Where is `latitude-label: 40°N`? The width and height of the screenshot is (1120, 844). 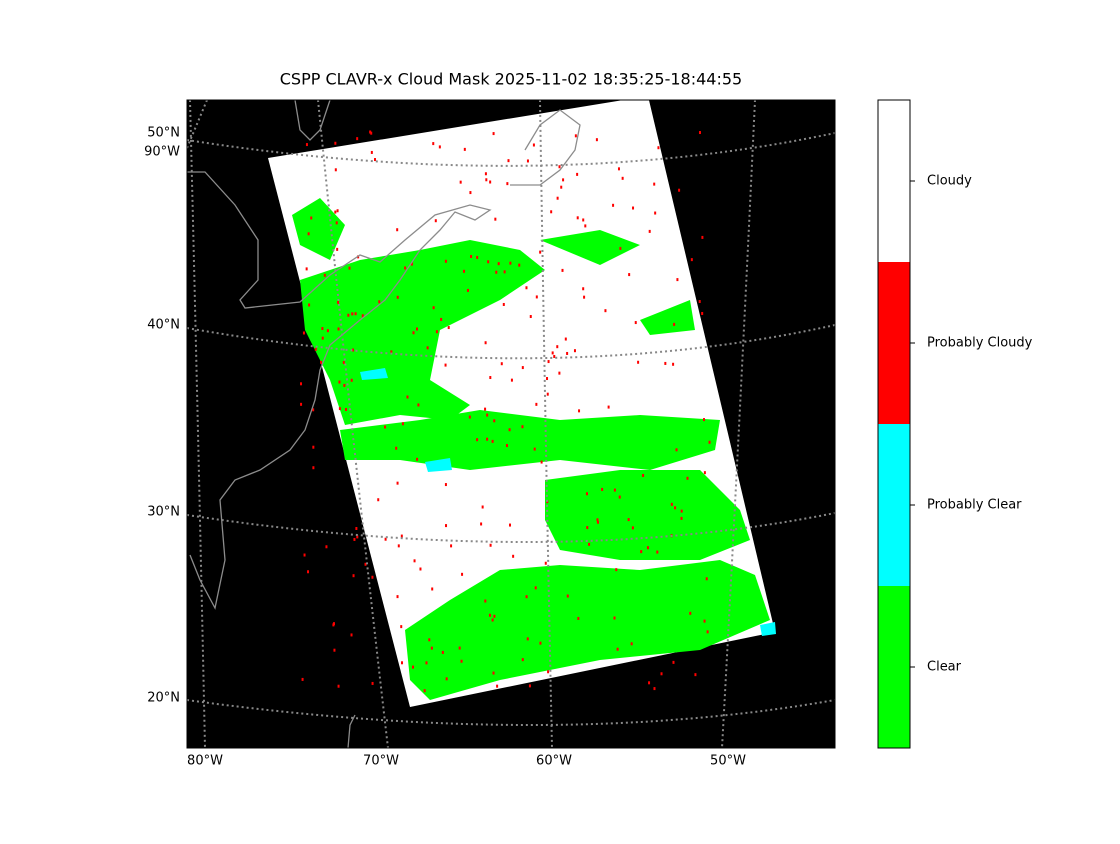
latitude-label: 40°N is located at coordinates (163, 325).